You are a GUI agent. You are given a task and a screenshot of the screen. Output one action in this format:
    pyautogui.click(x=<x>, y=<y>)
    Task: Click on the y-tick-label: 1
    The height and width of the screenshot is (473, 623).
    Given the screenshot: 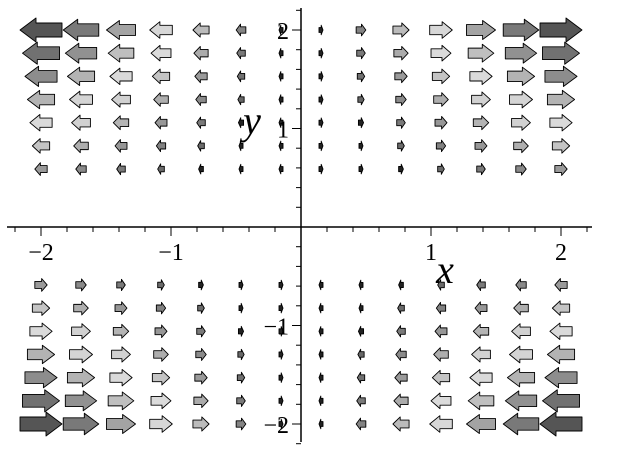 What is the action you would take?
    pyautogui.click(x=283, y=131)
    